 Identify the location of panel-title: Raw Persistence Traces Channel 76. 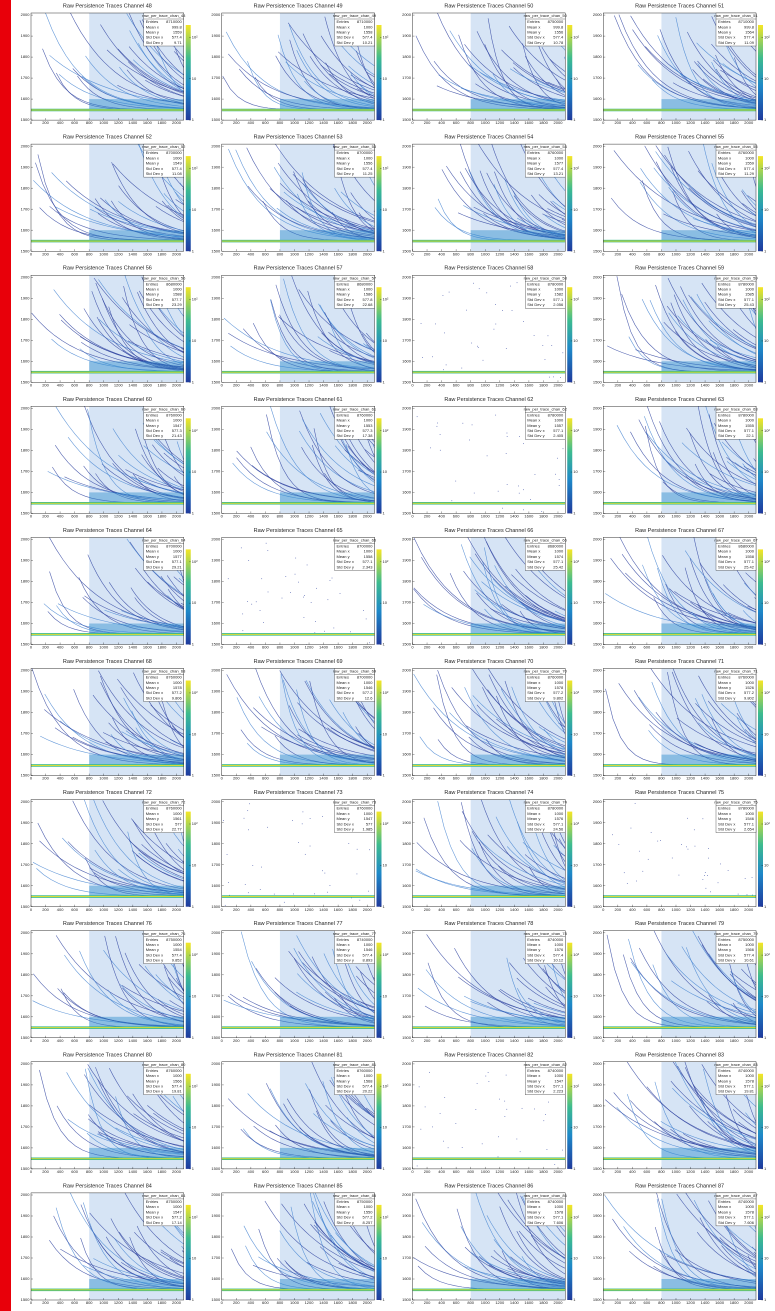
(107, 924).